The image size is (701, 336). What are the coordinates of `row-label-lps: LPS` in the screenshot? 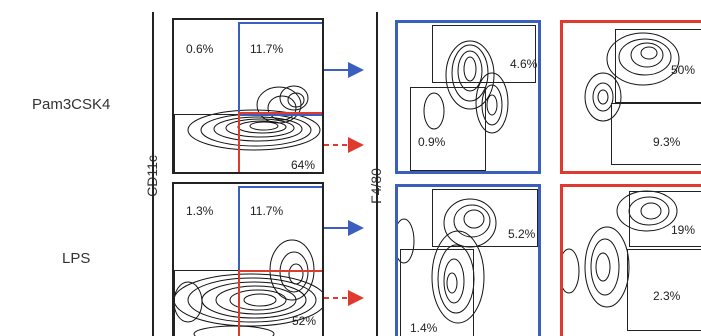 It's located at (76, 258).